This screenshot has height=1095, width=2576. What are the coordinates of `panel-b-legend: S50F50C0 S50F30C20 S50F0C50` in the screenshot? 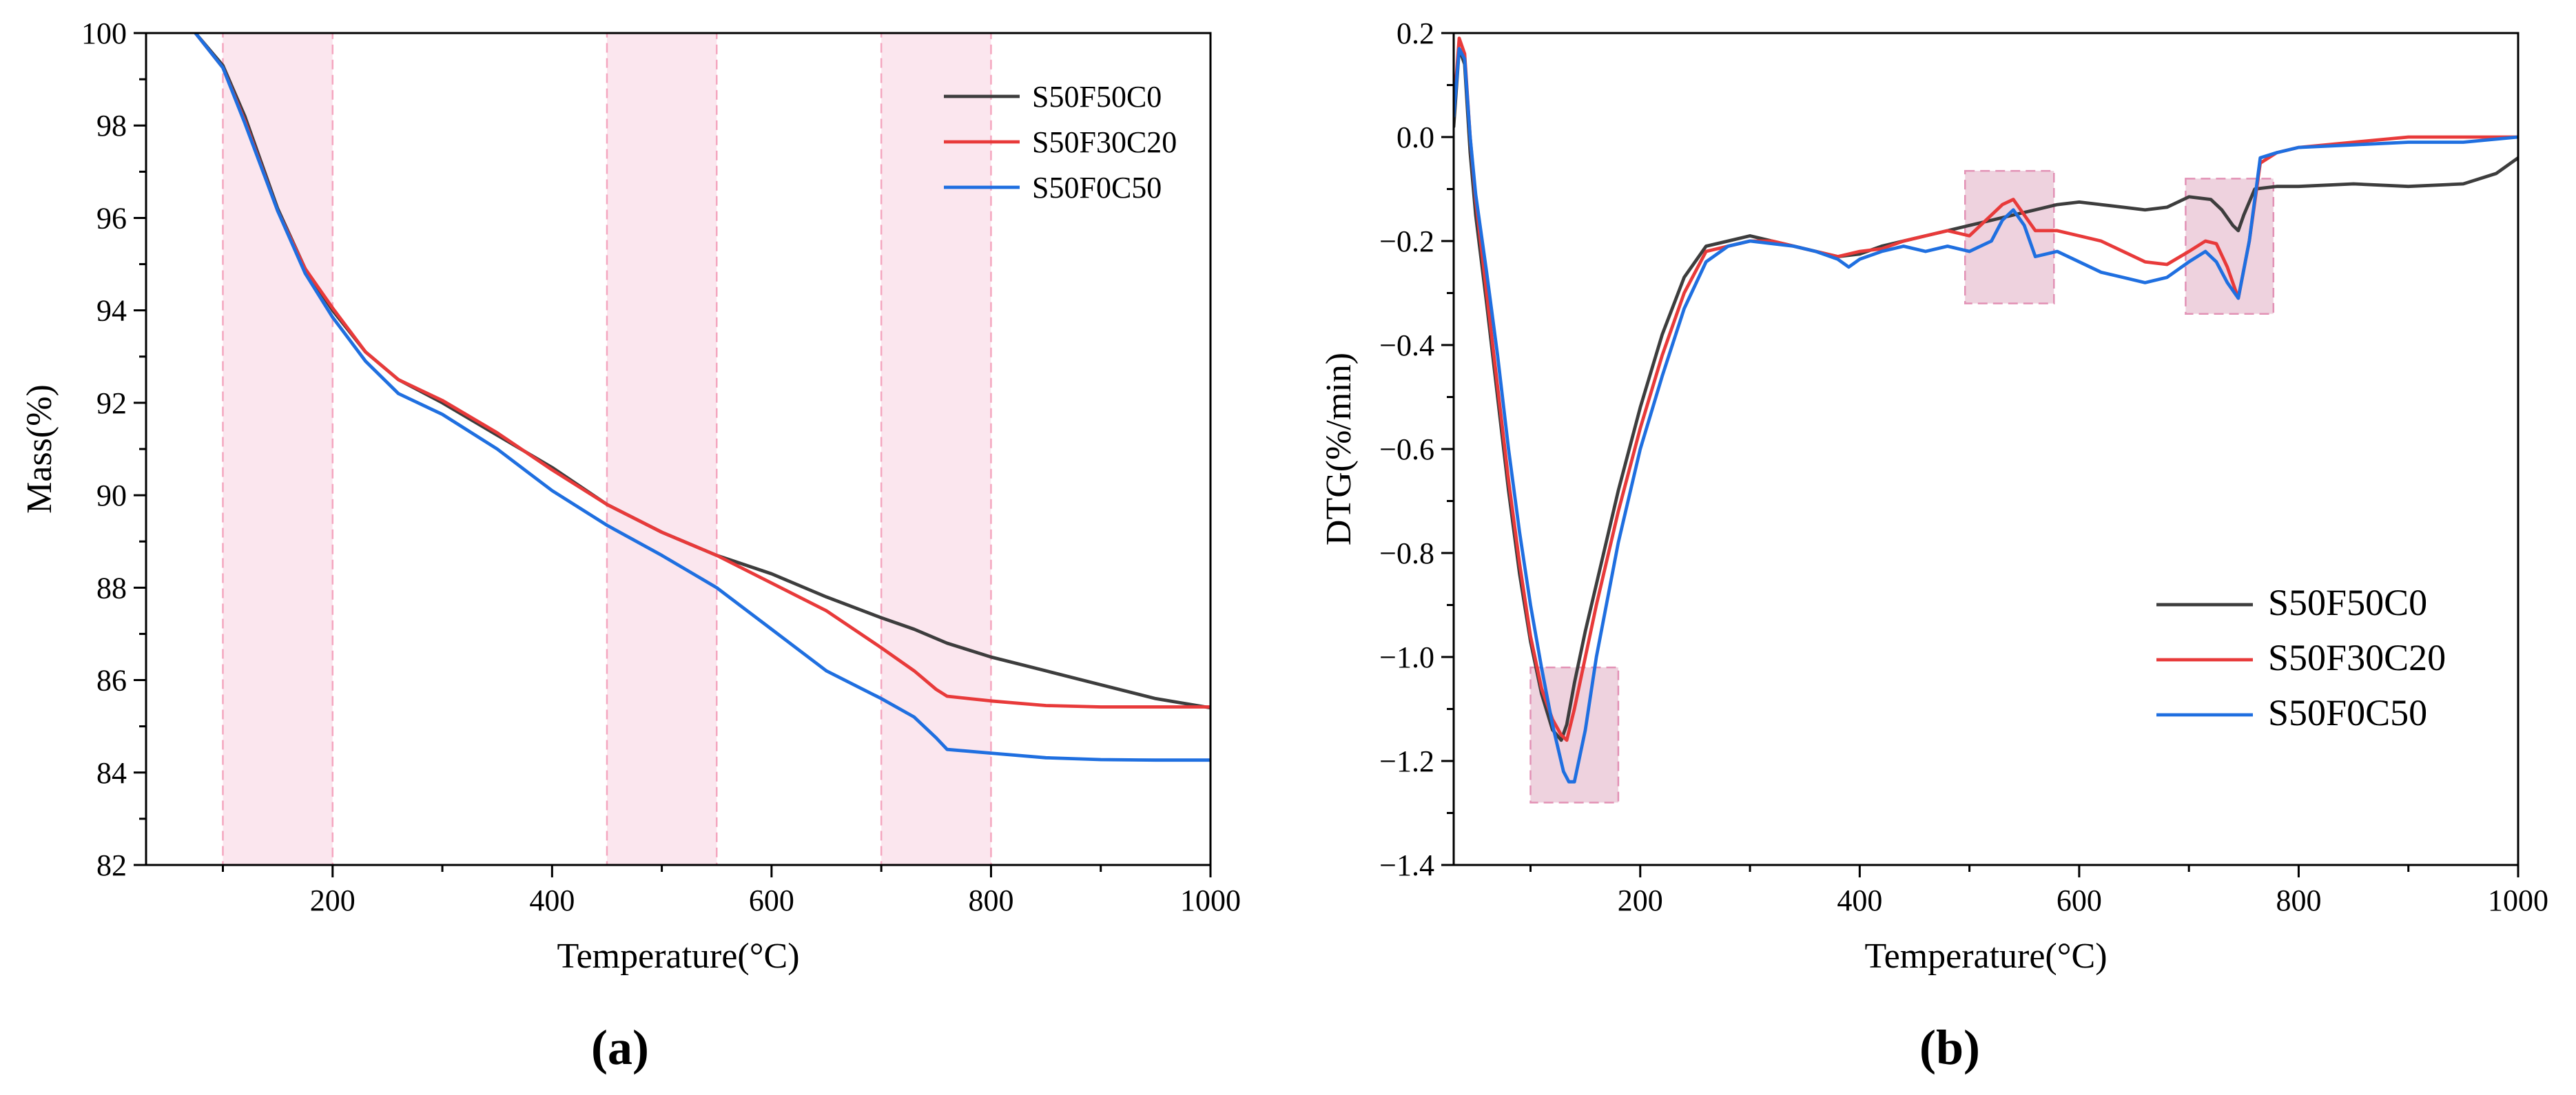 It's located at (2301, 657).